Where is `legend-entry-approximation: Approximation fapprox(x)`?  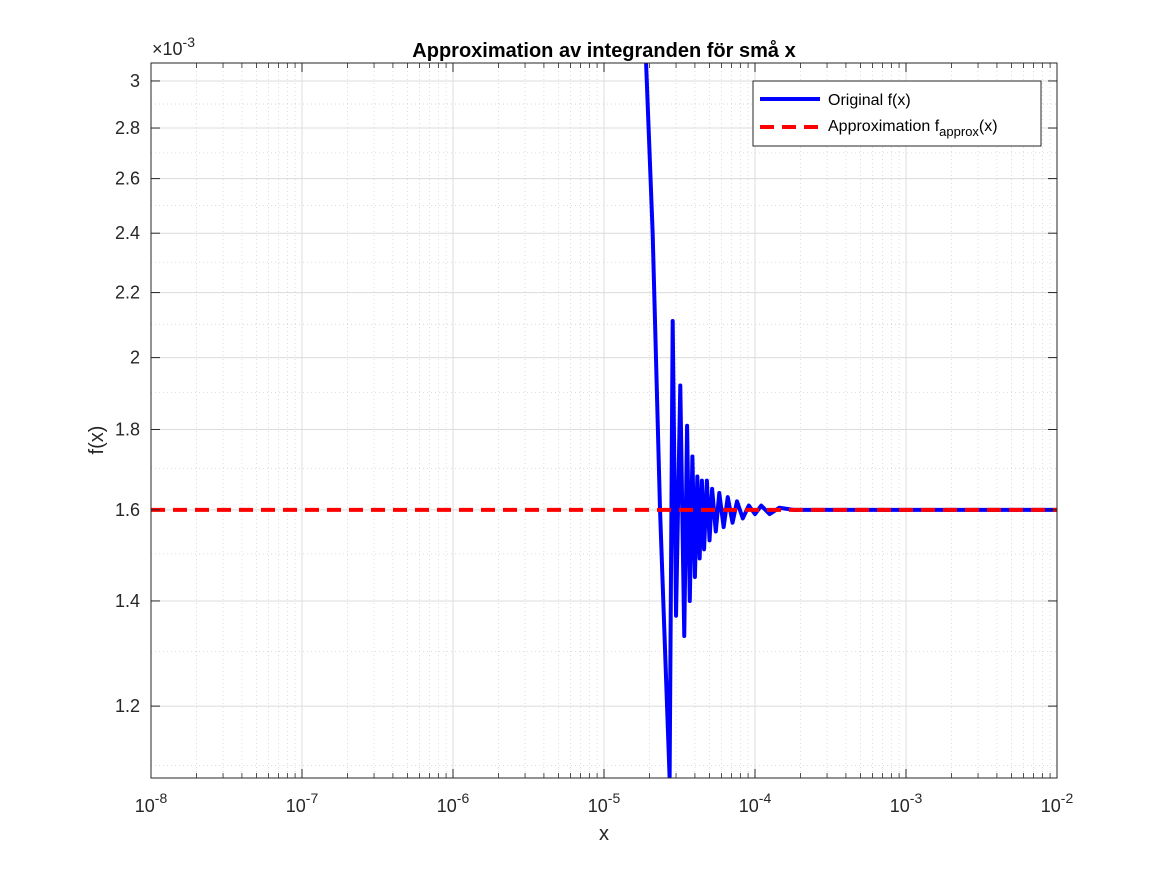 legend-entry-approximation: Approximation fapprox(x) is located at coordinates (913, 128).